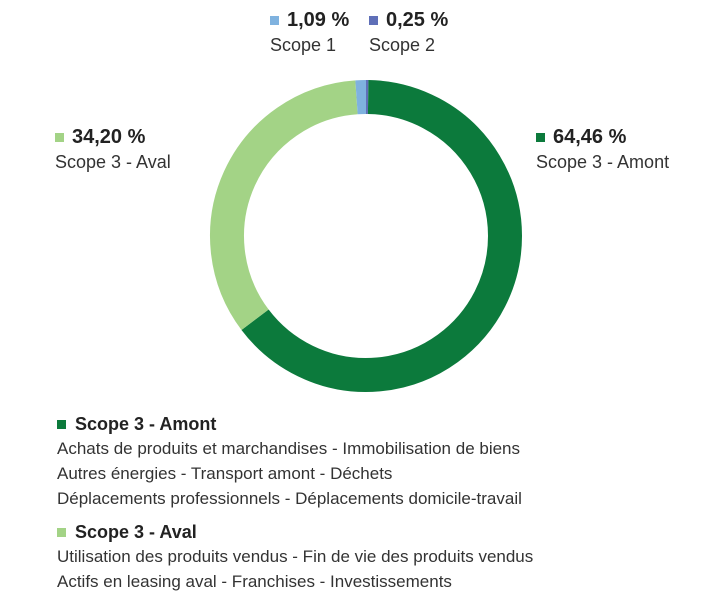 This screenshot has height=603, width=720. What do you see at coordinates (291, 208) in the screenshot?
I see `donut-slice-scope-3-aval` at bounding box center [291, 208].